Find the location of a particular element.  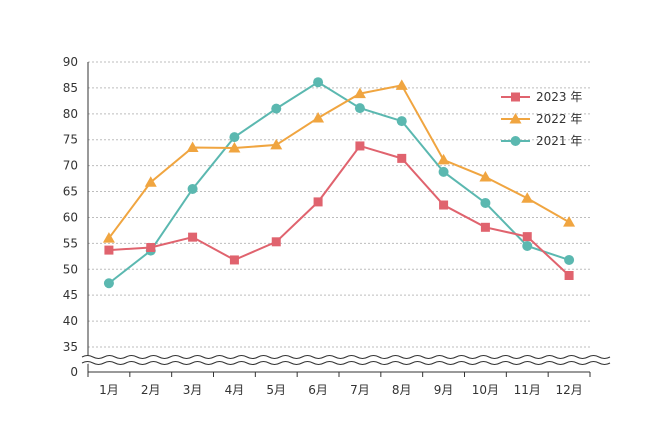

y-tick-label: 65 is located at coordinates (70, 192).